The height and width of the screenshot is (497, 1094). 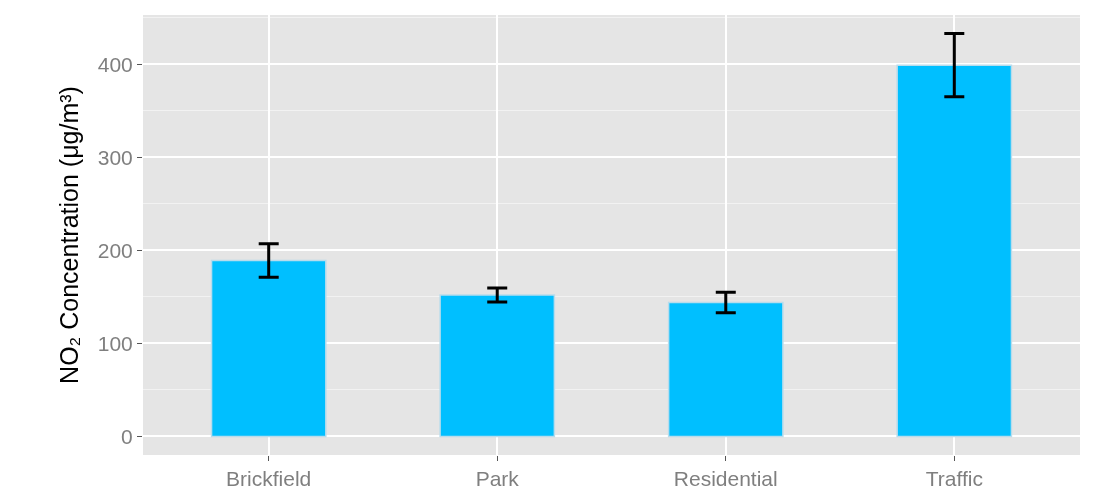 What do you see at coordinates (115, 250) in the screenshot?
I see `y-tick-label: 200` at bounding box center [115, 250].